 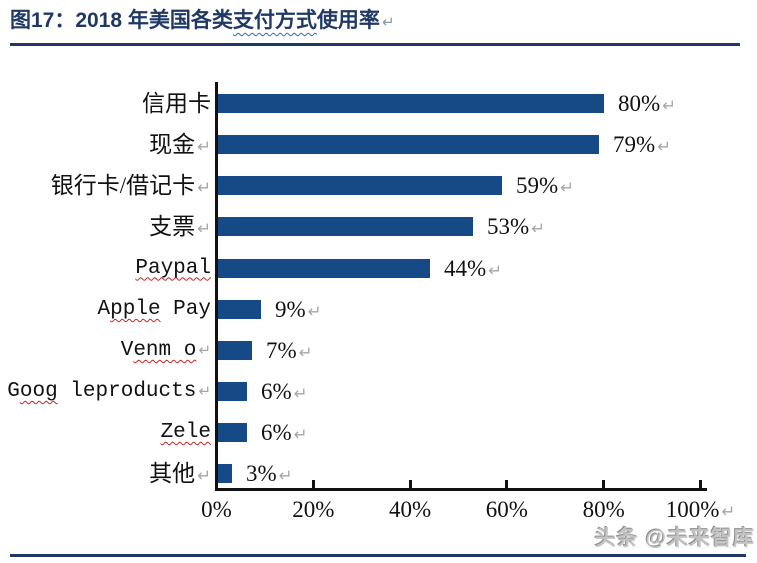 I want to click on category-label-text: 现金, so click(x=172, y=145).